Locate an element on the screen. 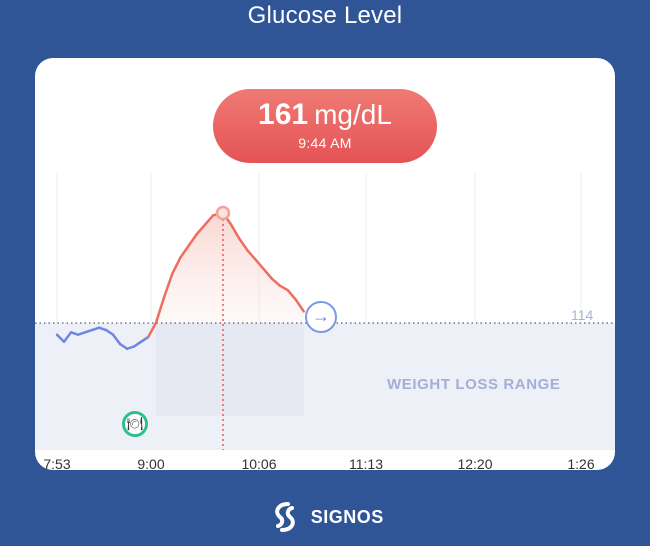 This screenshot has width=650, height=546. x-tick-label: 7:53 is located at coordinates (57, 463).